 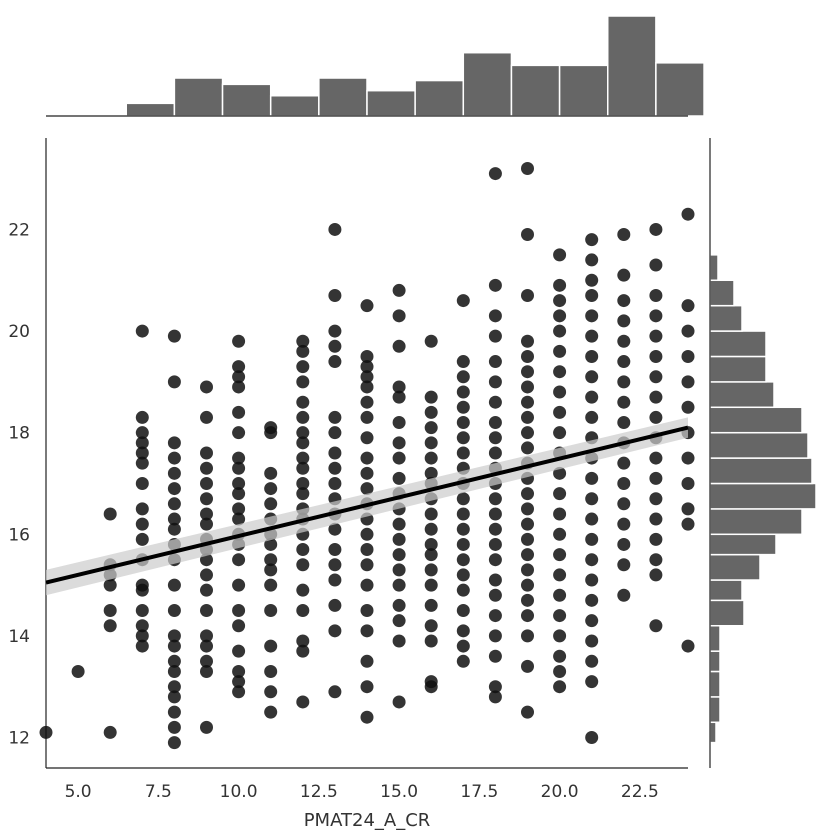 I want to click on regression-line, so click(x=367, y=505).